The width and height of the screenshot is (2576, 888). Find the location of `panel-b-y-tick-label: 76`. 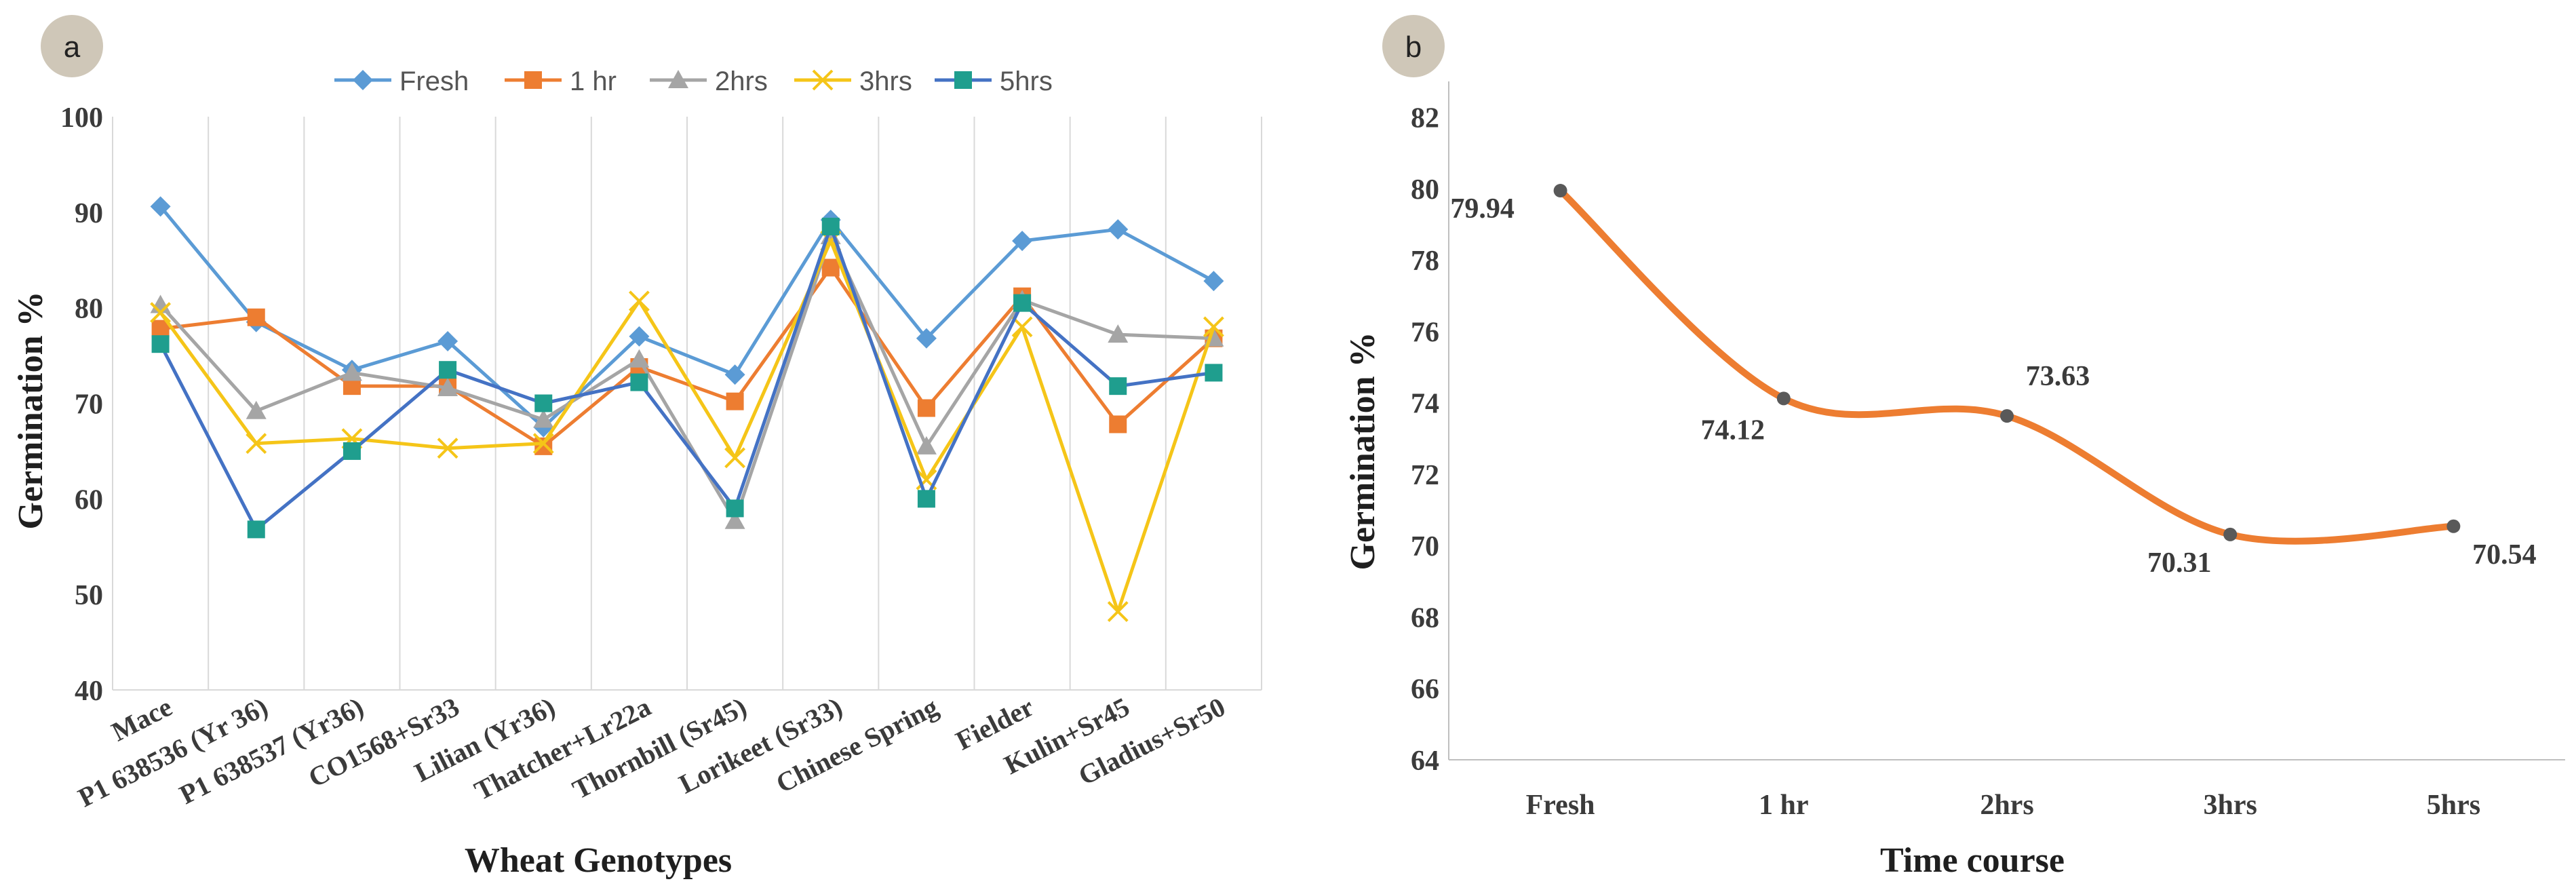

panel-b-y-tick-label: 76 is located at coordinates (1425, 332).